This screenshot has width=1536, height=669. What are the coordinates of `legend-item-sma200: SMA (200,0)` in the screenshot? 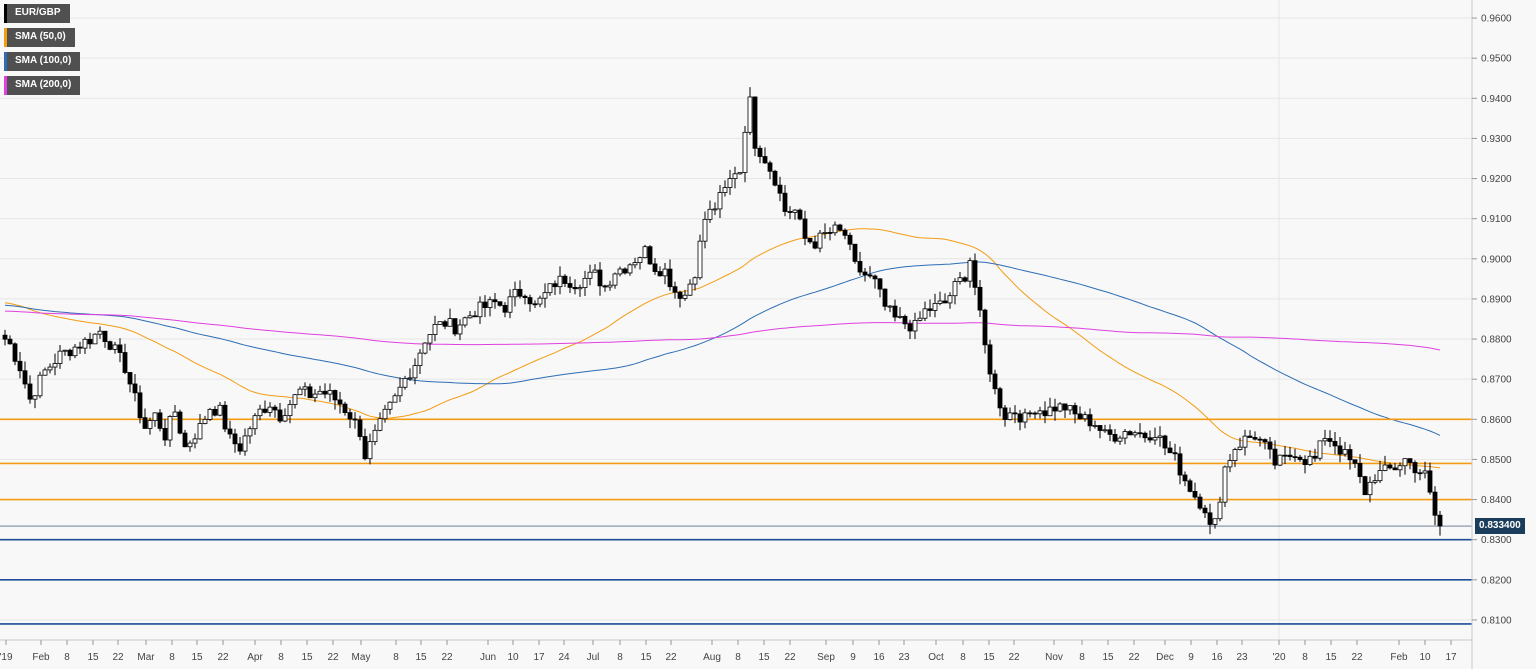 It's located at (42, 85).